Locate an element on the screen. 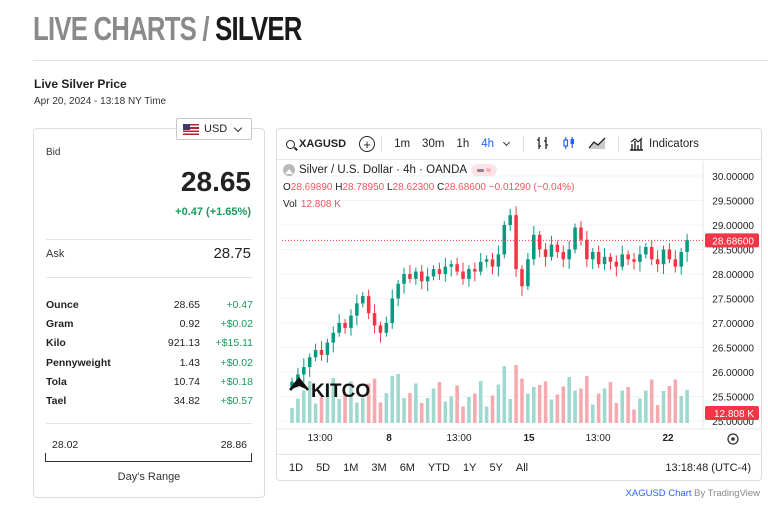 Image resolution: width=768 pixels, height=507 pixels. indicators-icon is located at coordinates (637, 144).